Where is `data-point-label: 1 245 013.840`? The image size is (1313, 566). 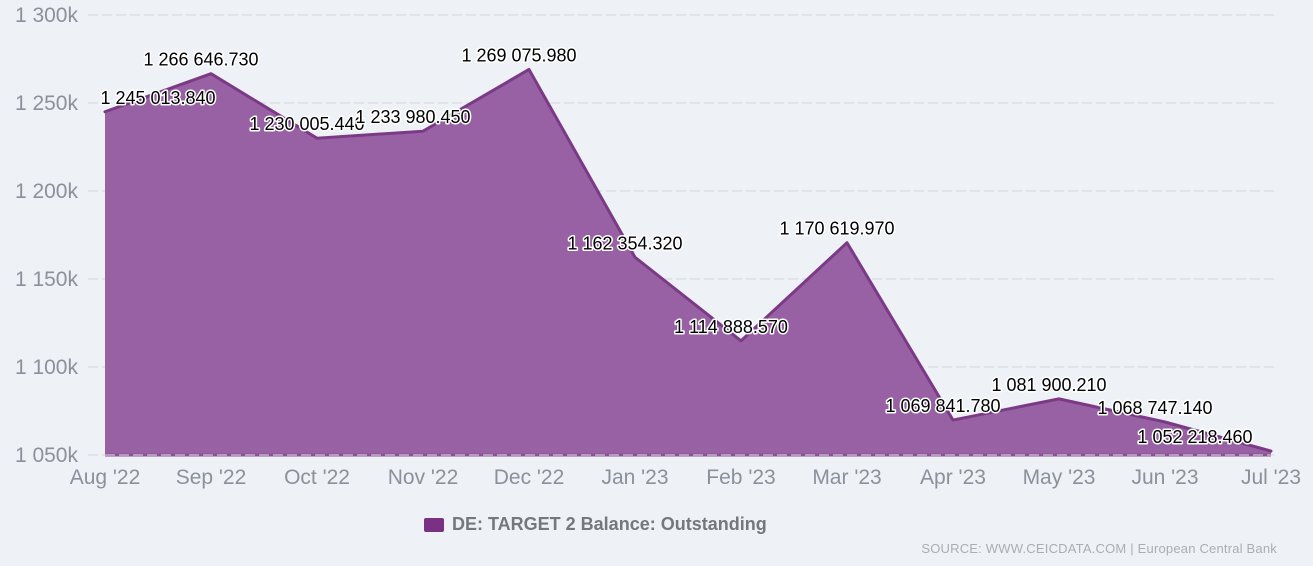
data-point-label: 1 245 013.840 is located at coordinates (157, 98).